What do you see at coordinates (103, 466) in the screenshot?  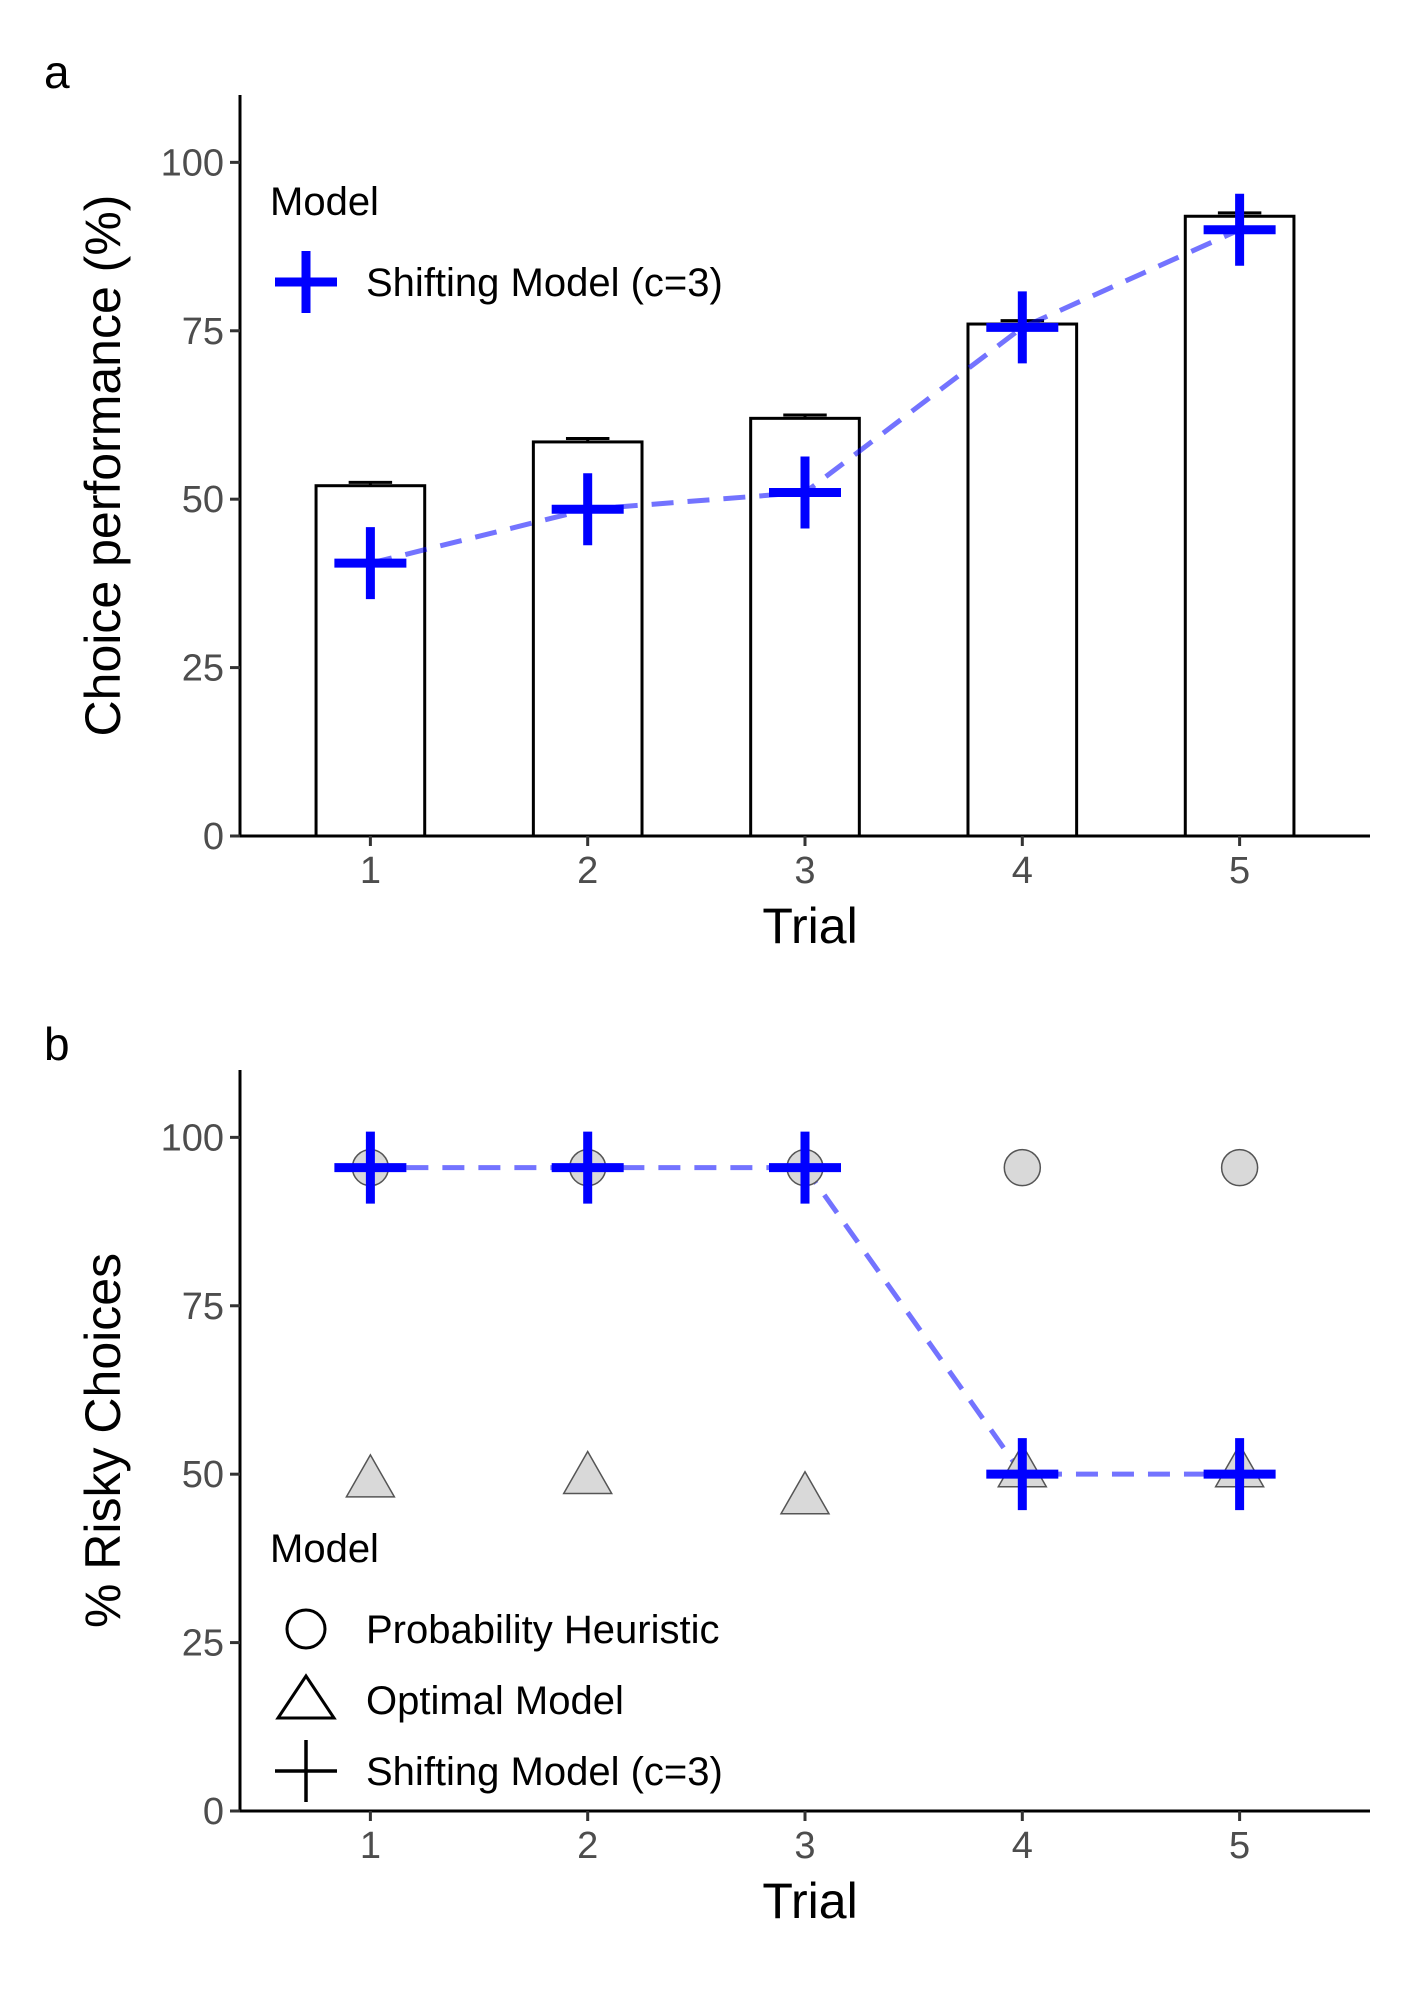 I see `y-axis-title: Choice performance (%)` at bounding box center [103, 466].